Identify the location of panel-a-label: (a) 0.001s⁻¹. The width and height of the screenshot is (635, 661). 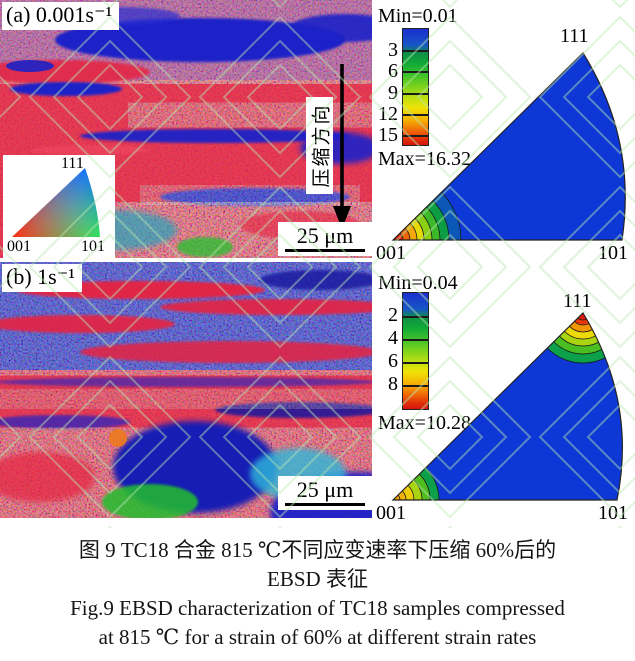
(61, 16).